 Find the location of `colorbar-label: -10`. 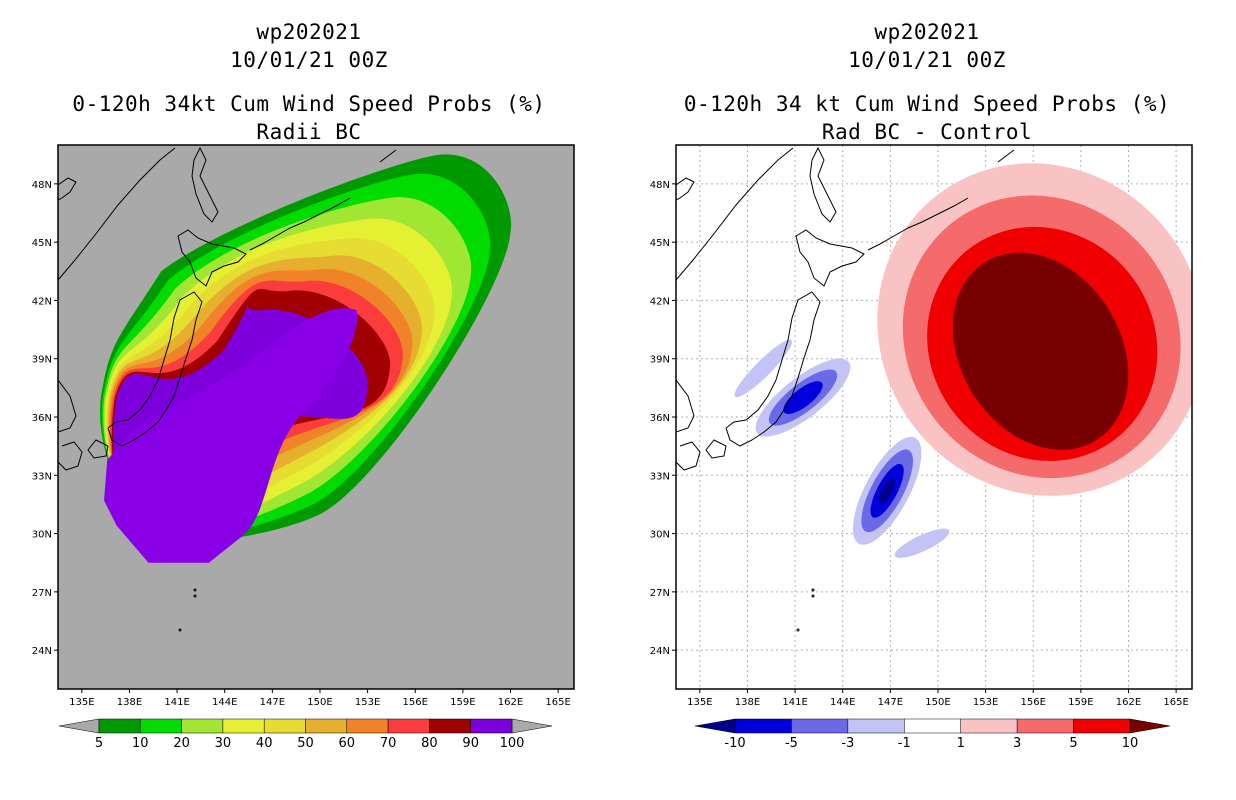

colorbar-label: -10 is located at coordinates (734, 743).